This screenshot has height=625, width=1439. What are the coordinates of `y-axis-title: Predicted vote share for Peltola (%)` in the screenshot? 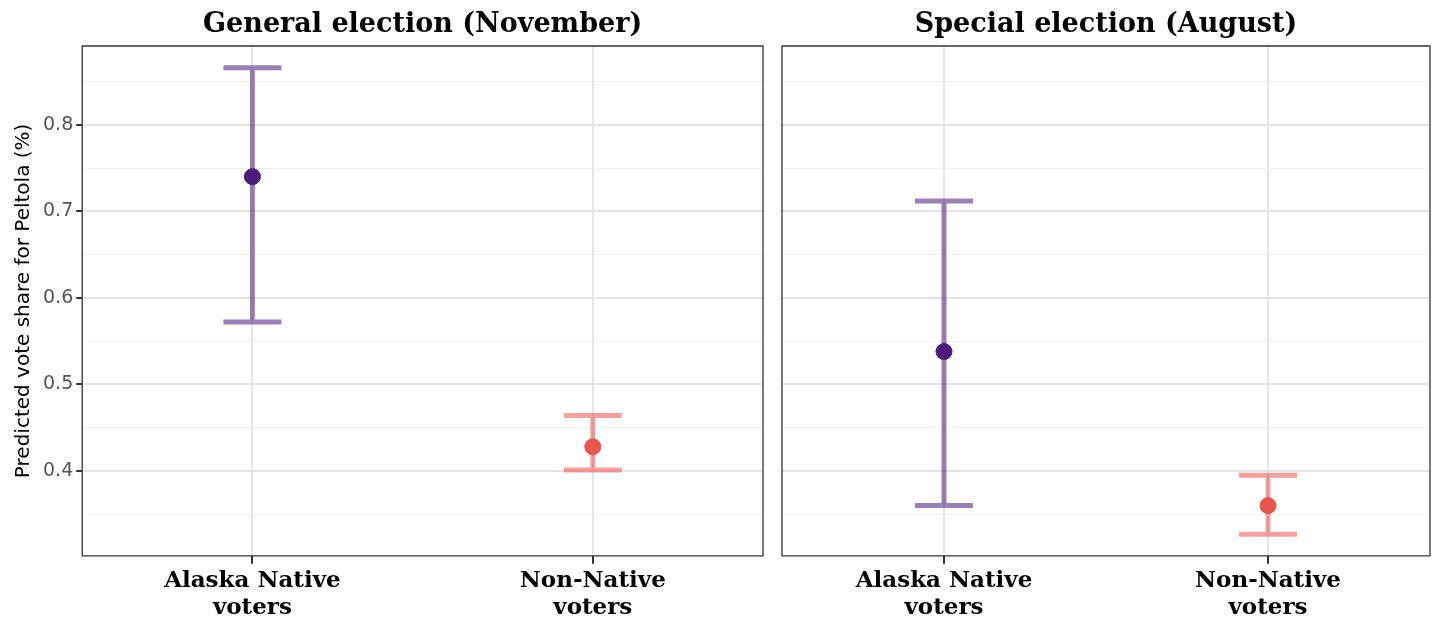 It's located at (22, 301).